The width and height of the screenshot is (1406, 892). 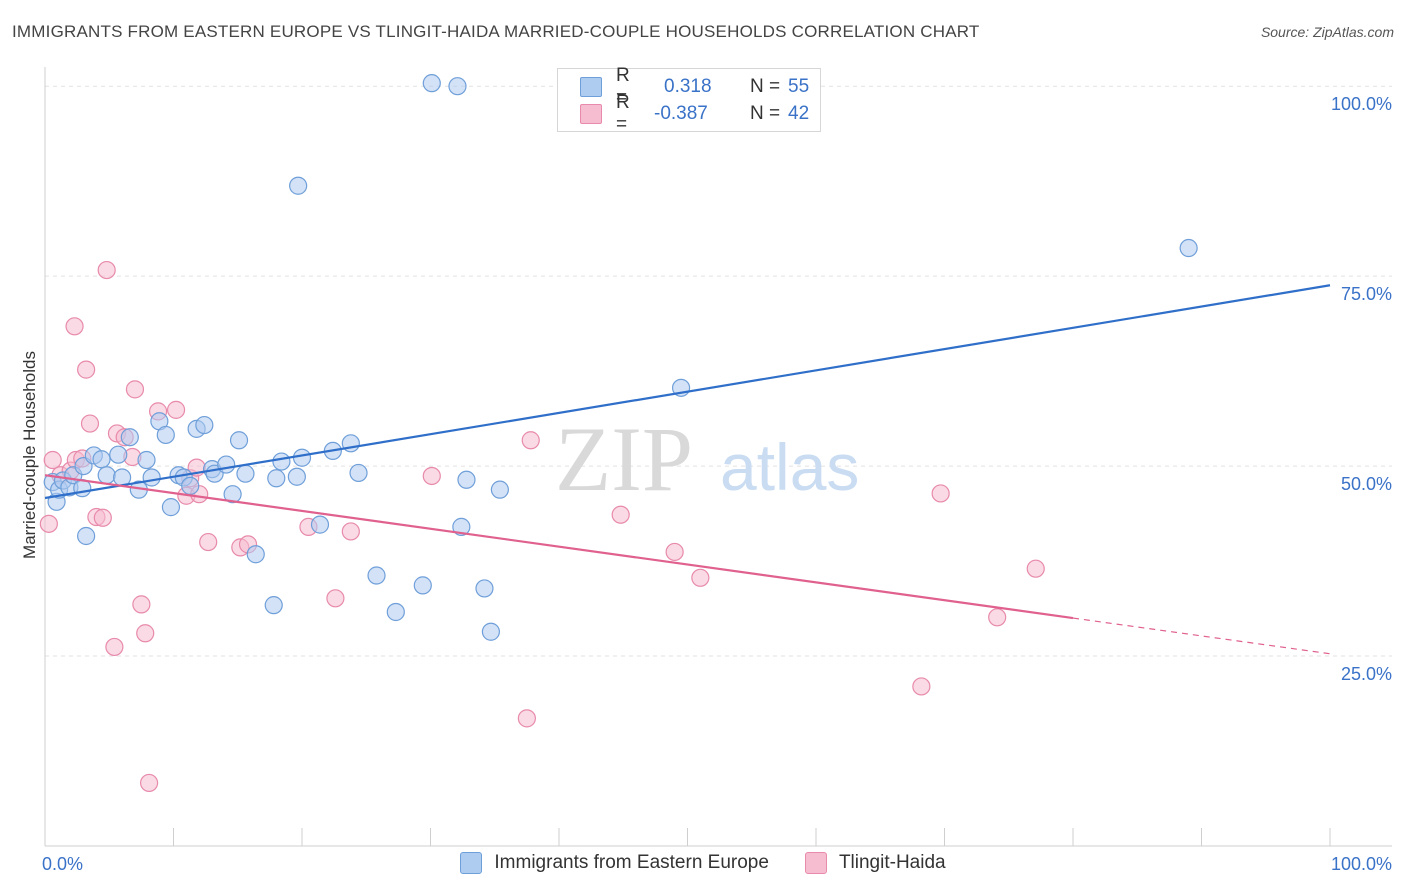 What do you see at coordinates (799, 113) in the screenshot?
I see `n-value: 42` at bounding box center [799, 113].